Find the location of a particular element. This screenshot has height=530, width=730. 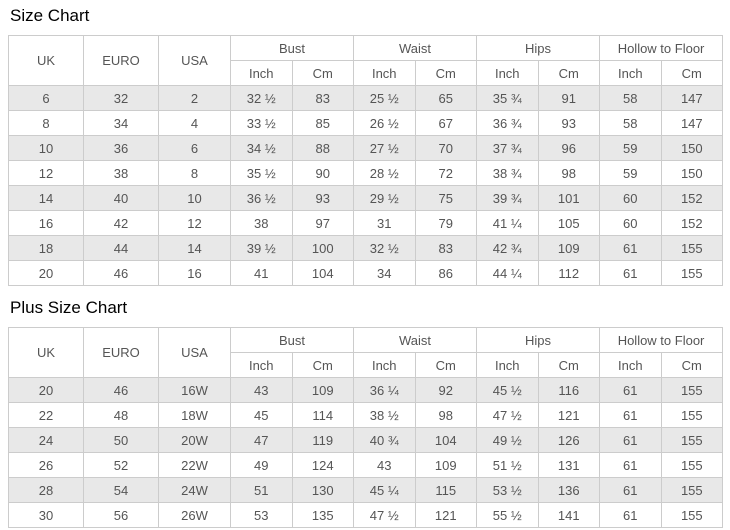

table-row: 6 32 2 32 ½ 83 25 ½ 65 35 ¾ 91 58 147 is located at coordinates (366, 98).